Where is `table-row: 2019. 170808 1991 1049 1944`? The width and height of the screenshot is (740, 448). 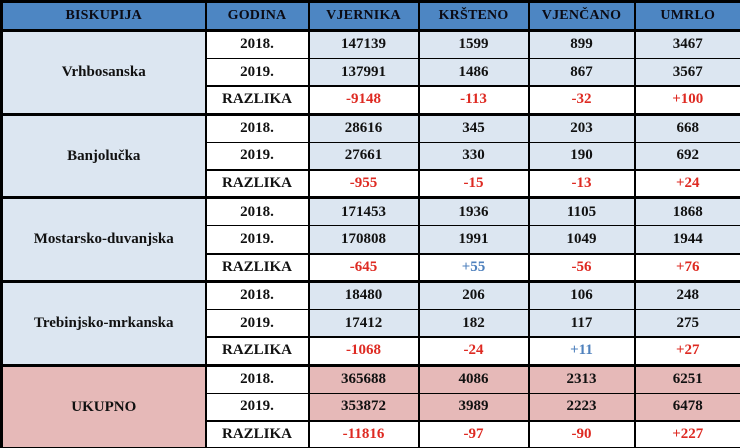
table-row: 2019. 170808 1991 1049 1944 is located at coordinates (370, 239).